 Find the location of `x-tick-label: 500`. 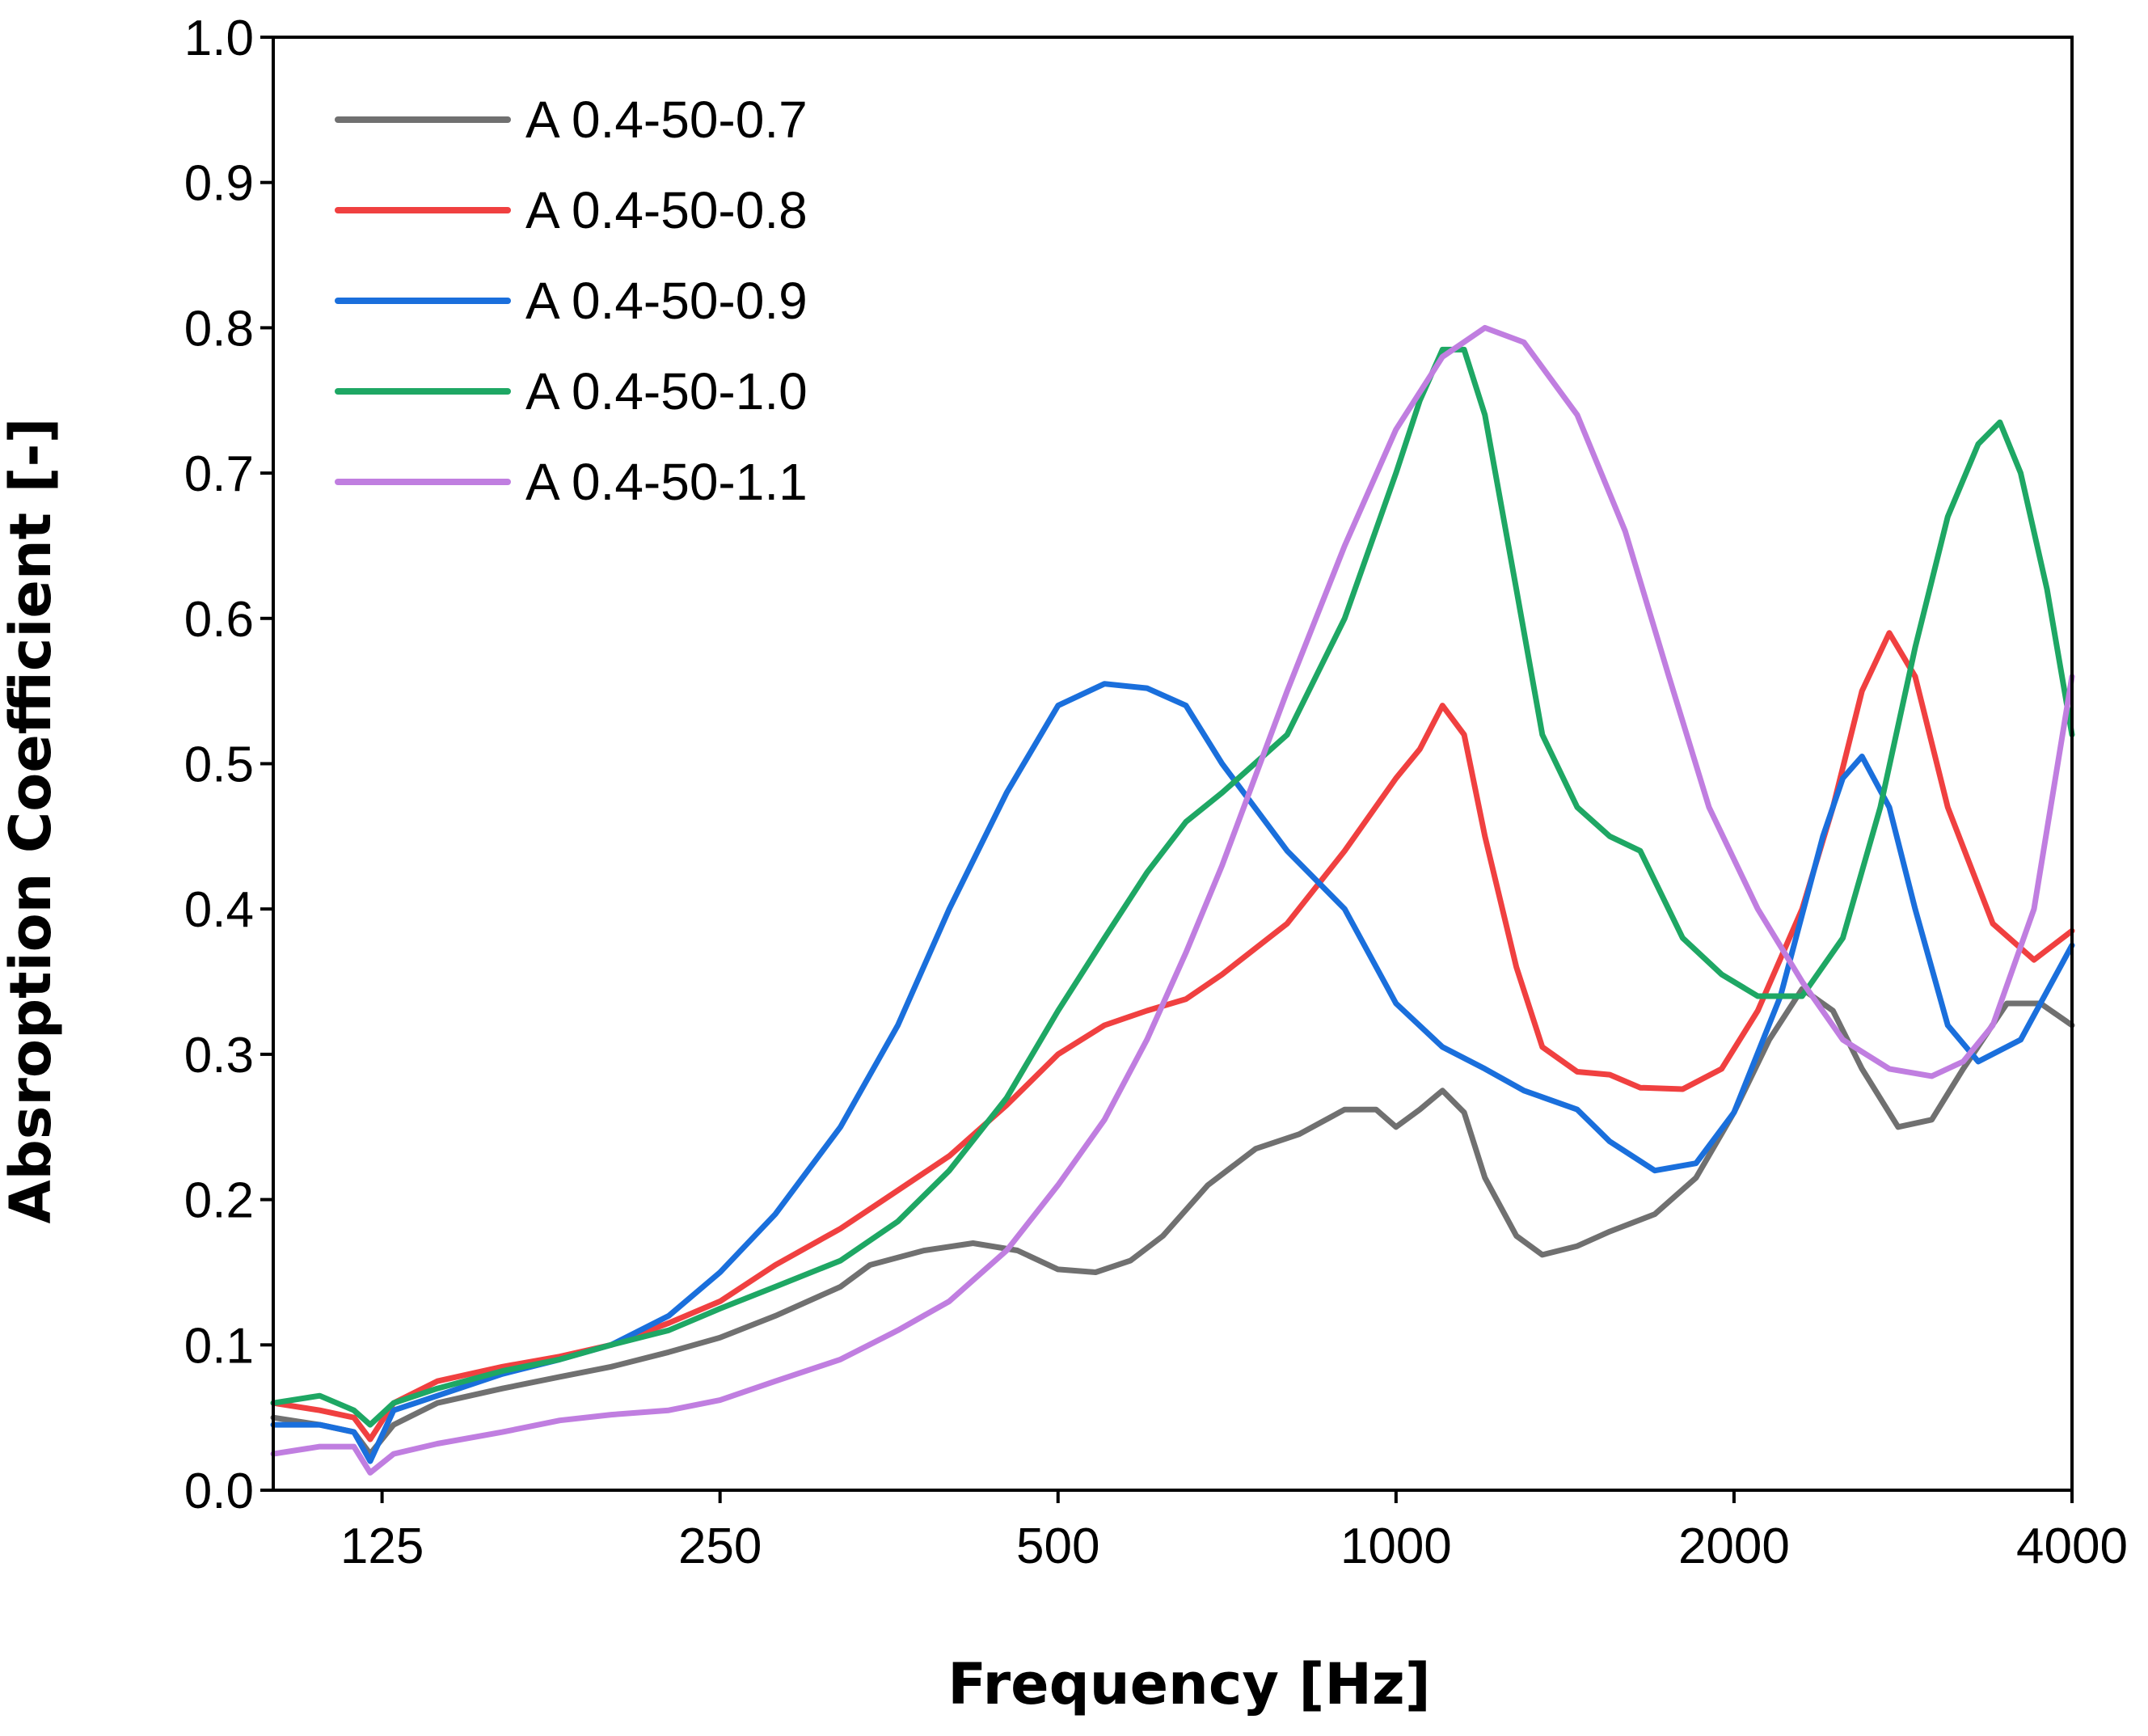

x-tick-label: 500 is located at coordinates (1057, 1546).